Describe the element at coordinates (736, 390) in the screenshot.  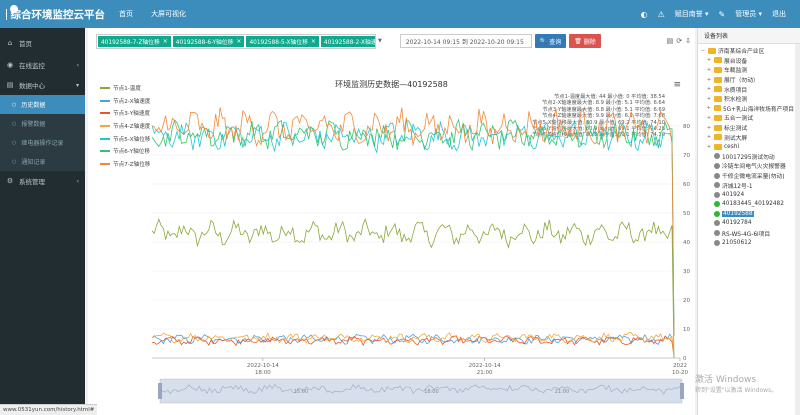
I see `watermark-line2: 转到"设置"以激活 Windows。` at that location.